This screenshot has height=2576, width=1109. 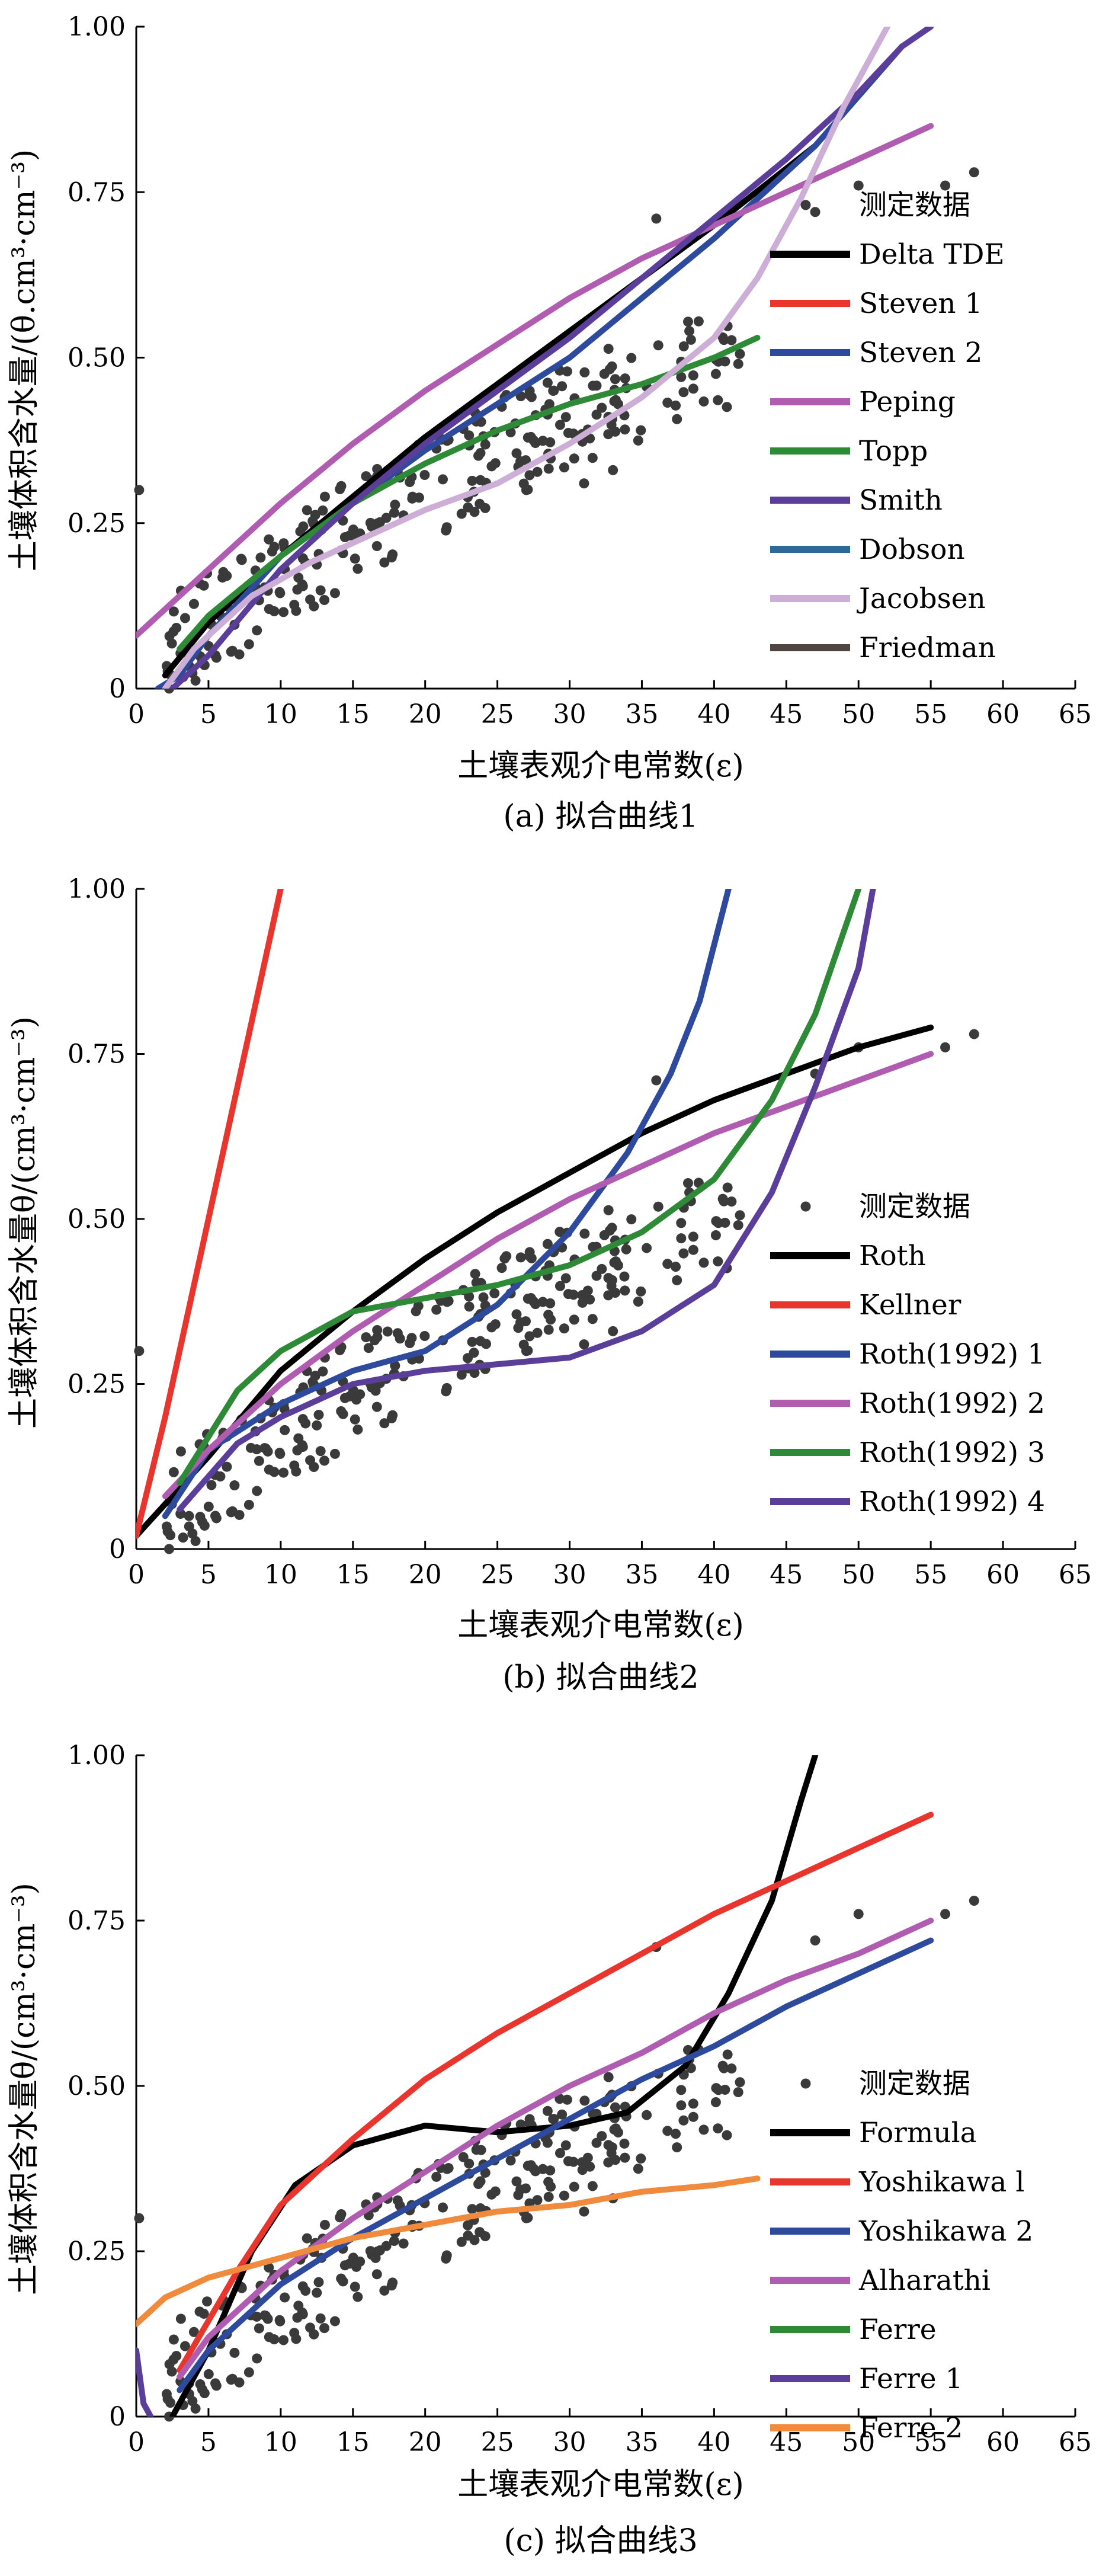 I want to click on x-tick-label: 10, so click(x=281, y=1575).